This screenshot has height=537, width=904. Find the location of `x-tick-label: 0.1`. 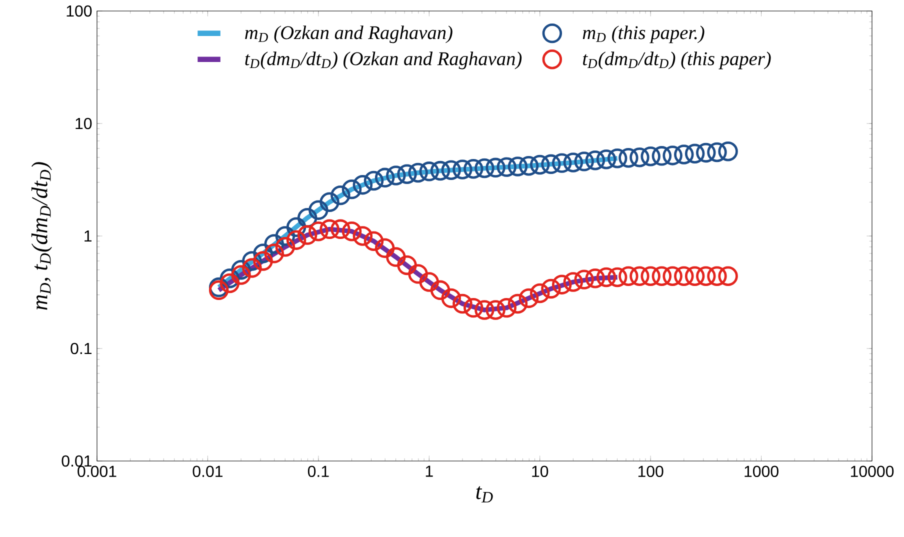

x-tick-label: 0.1 is located at coordinates (318, 472).